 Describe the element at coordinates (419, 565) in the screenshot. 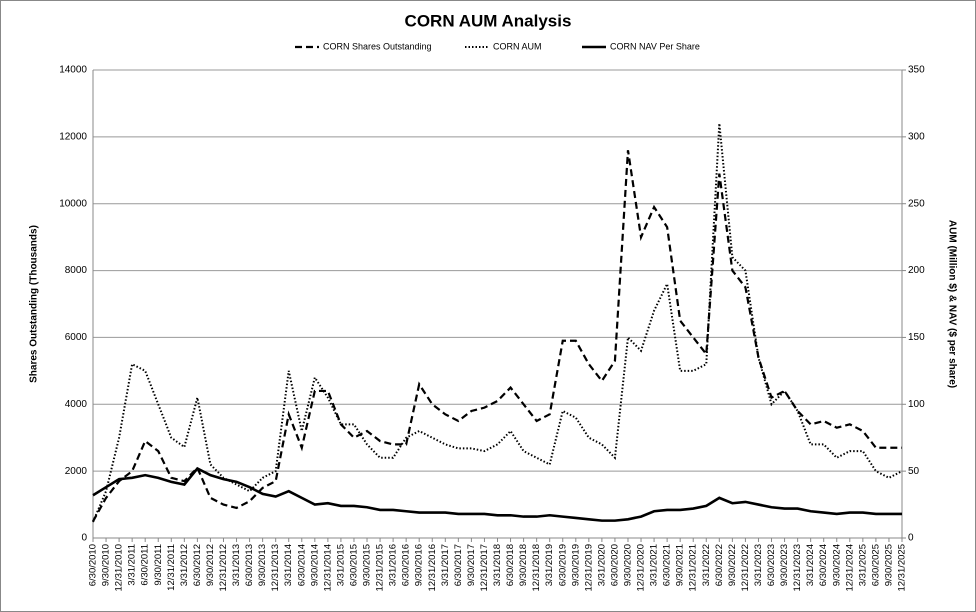

I see `x-tick-label: 9/30/2016` at that location.